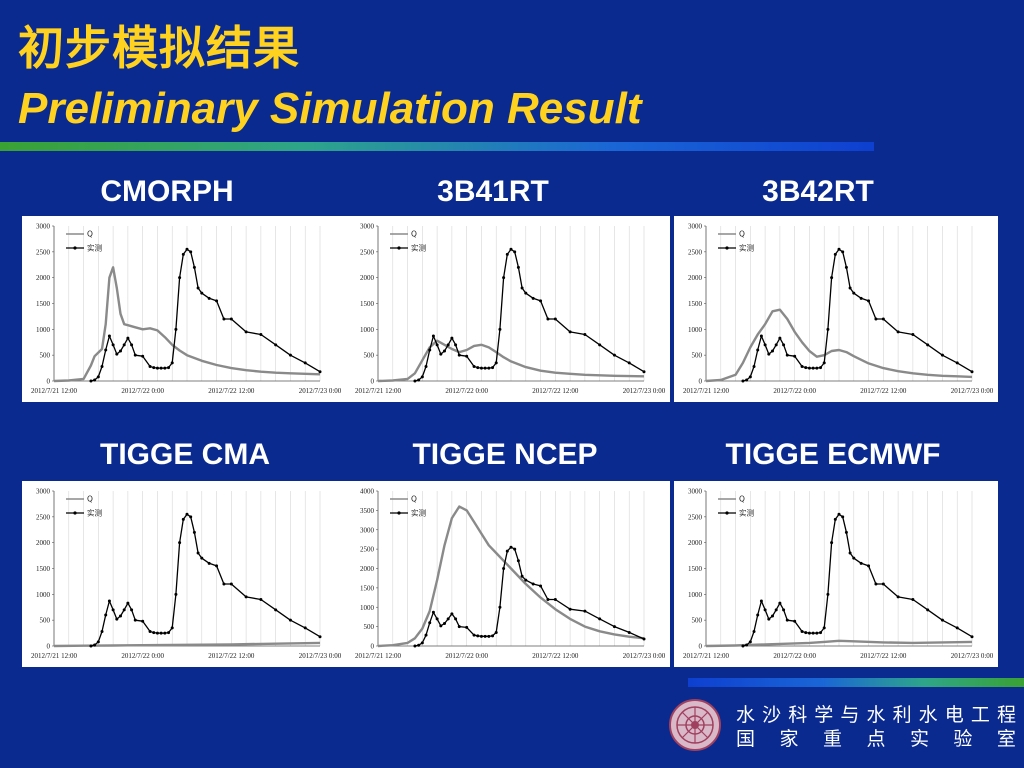 This screenshot has width=1024, height=768. What do you see at coordinates (330, 108) in the screenshot?
I see `page-title-english: Preliminary Simulation Result` at bounding box center [330, 108].